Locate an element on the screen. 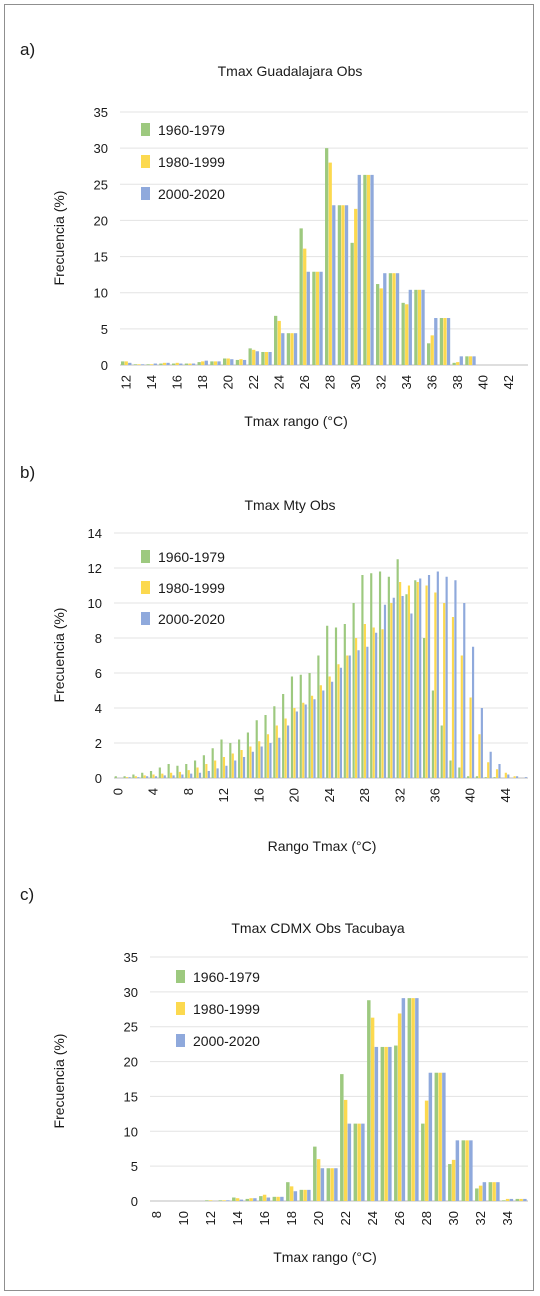 Image resolution: width=540 pixels, height=1296 pixels. x-tick-label: 28 is located at coordinates (426, 1218).